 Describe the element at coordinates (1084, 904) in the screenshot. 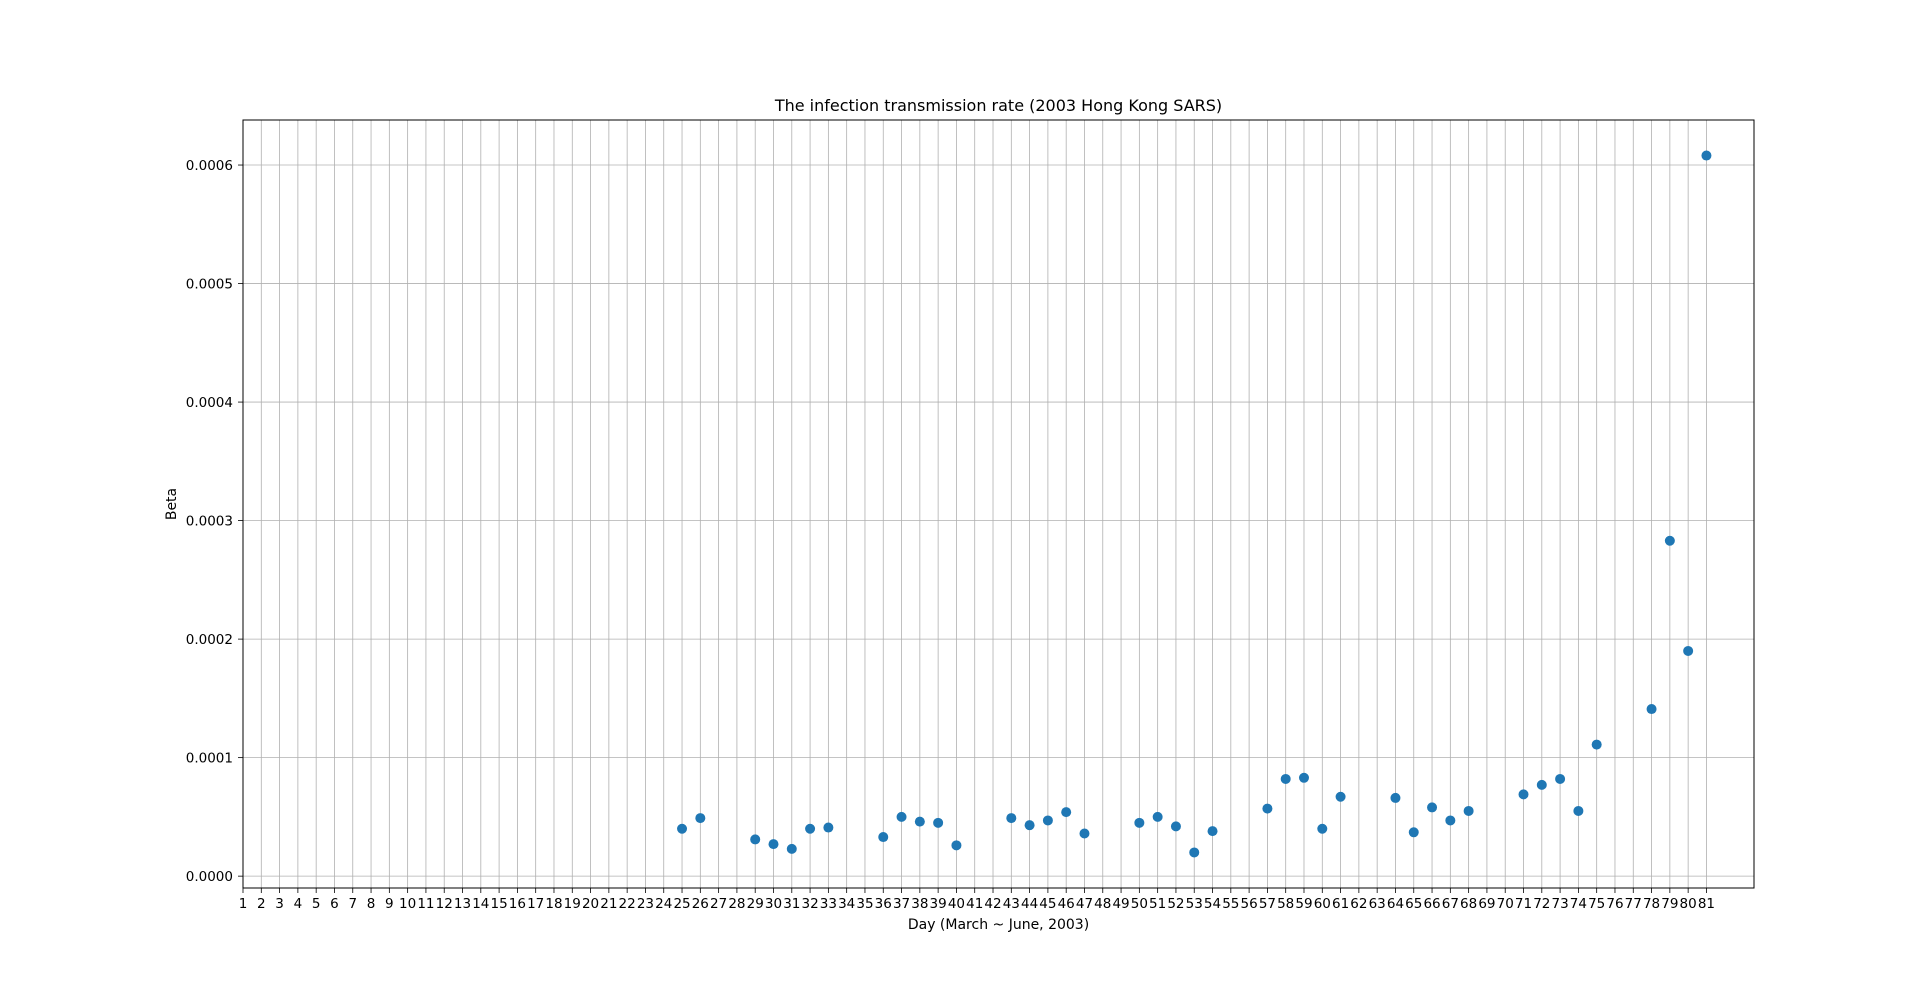

I see `x-tick-label: 47` at that location.